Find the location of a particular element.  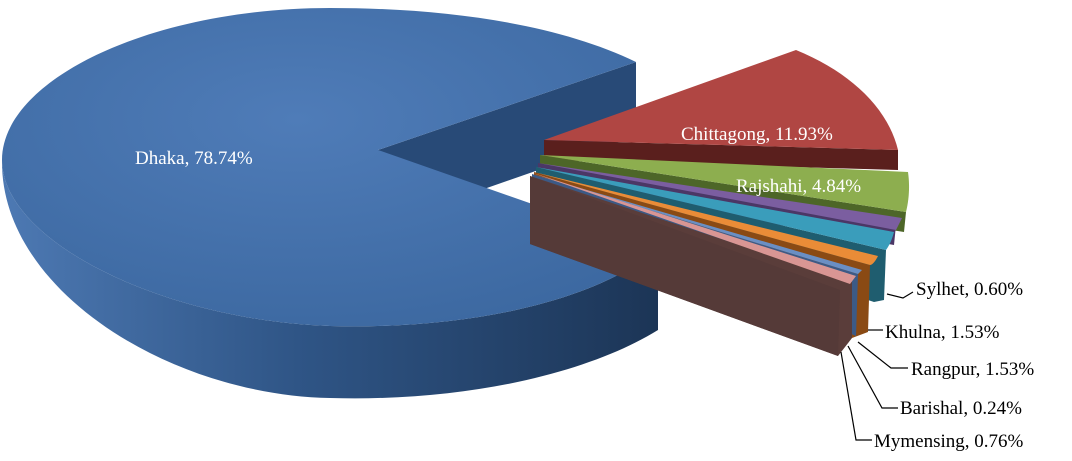

label-rajshahi: Rajshahi, 4.84% is located at coordinates (798, 186).